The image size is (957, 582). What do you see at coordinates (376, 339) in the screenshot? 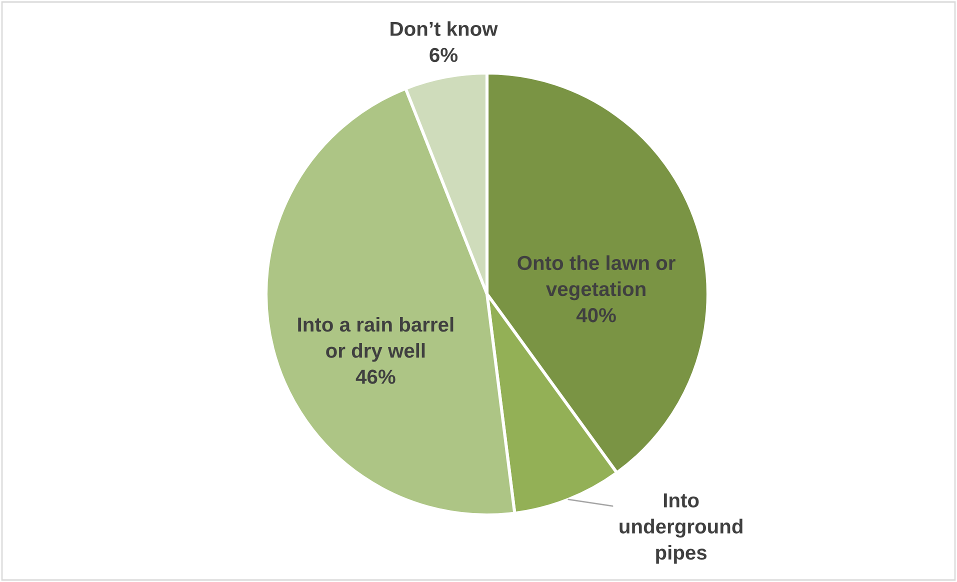
I see `slice-label: Into a rain barrel or dry well` at bounding box center [376, 339].